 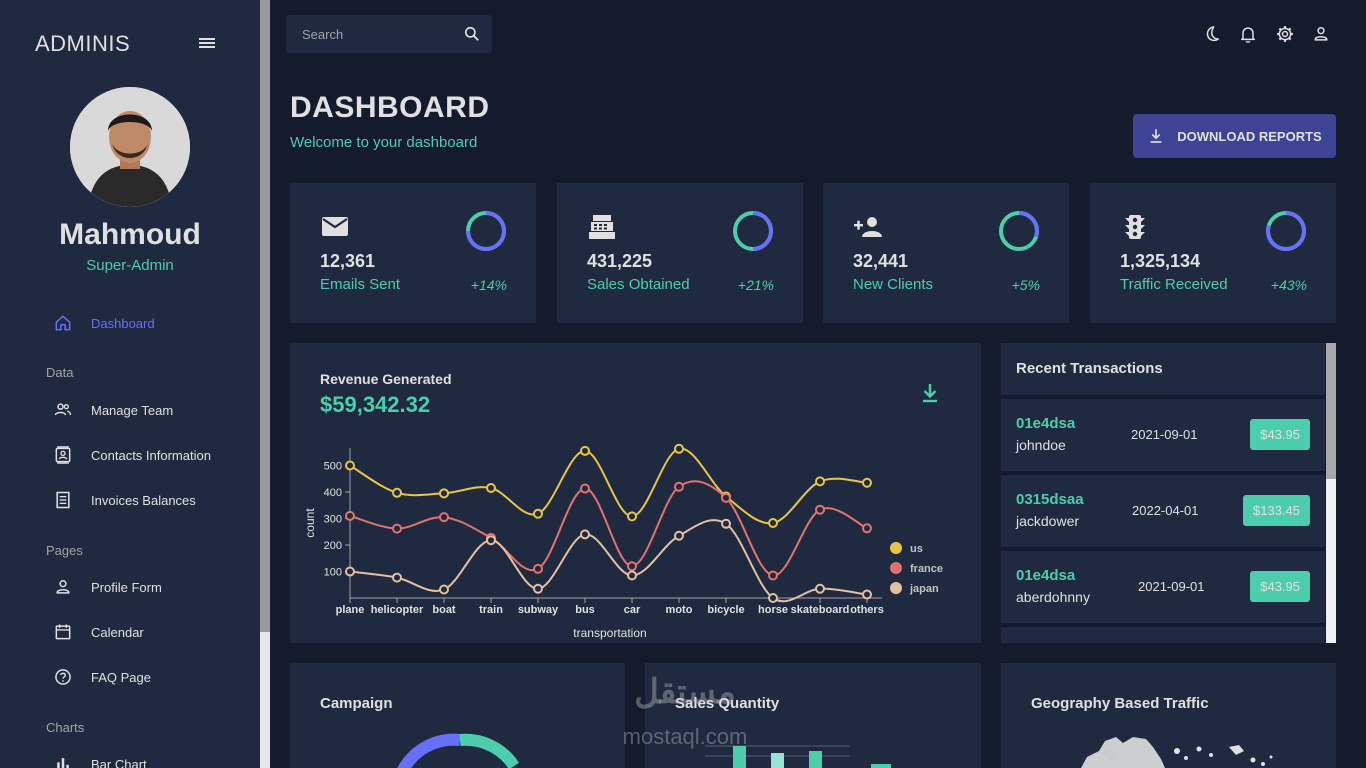 What do you see at coordinates (1171, 586) in the screenshot?
I see `transaction-date: 2021-09-01` at bounding box center [1171, 586].